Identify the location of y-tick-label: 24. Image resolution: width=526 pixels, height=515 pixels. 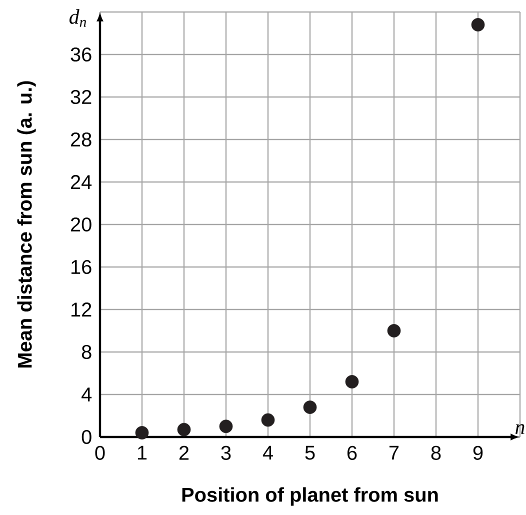
(81, 182).